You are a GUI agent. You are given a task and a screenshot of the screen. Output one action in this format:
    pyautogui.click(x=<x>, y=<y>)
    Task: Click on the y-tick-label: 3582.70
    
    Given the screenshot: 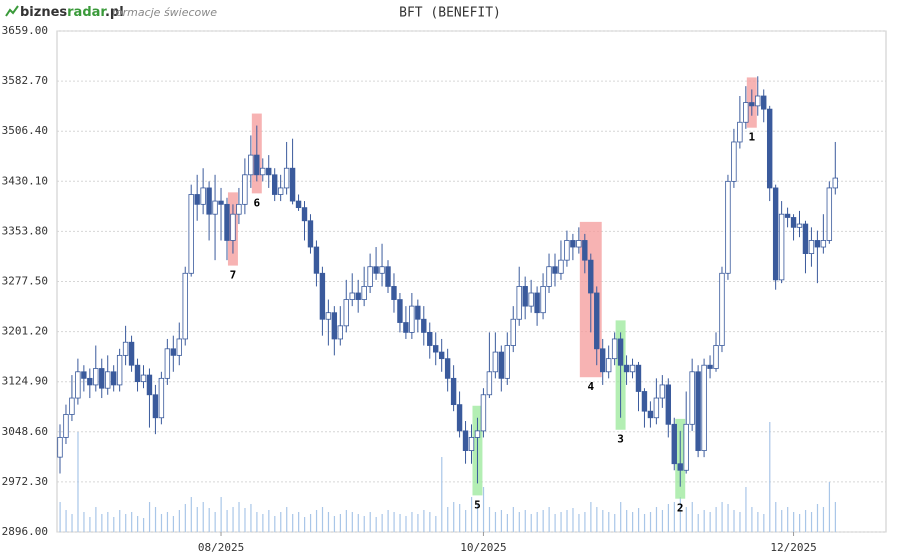 What is the action you would take?
    pyautogui.click(x=25, y=80)
    